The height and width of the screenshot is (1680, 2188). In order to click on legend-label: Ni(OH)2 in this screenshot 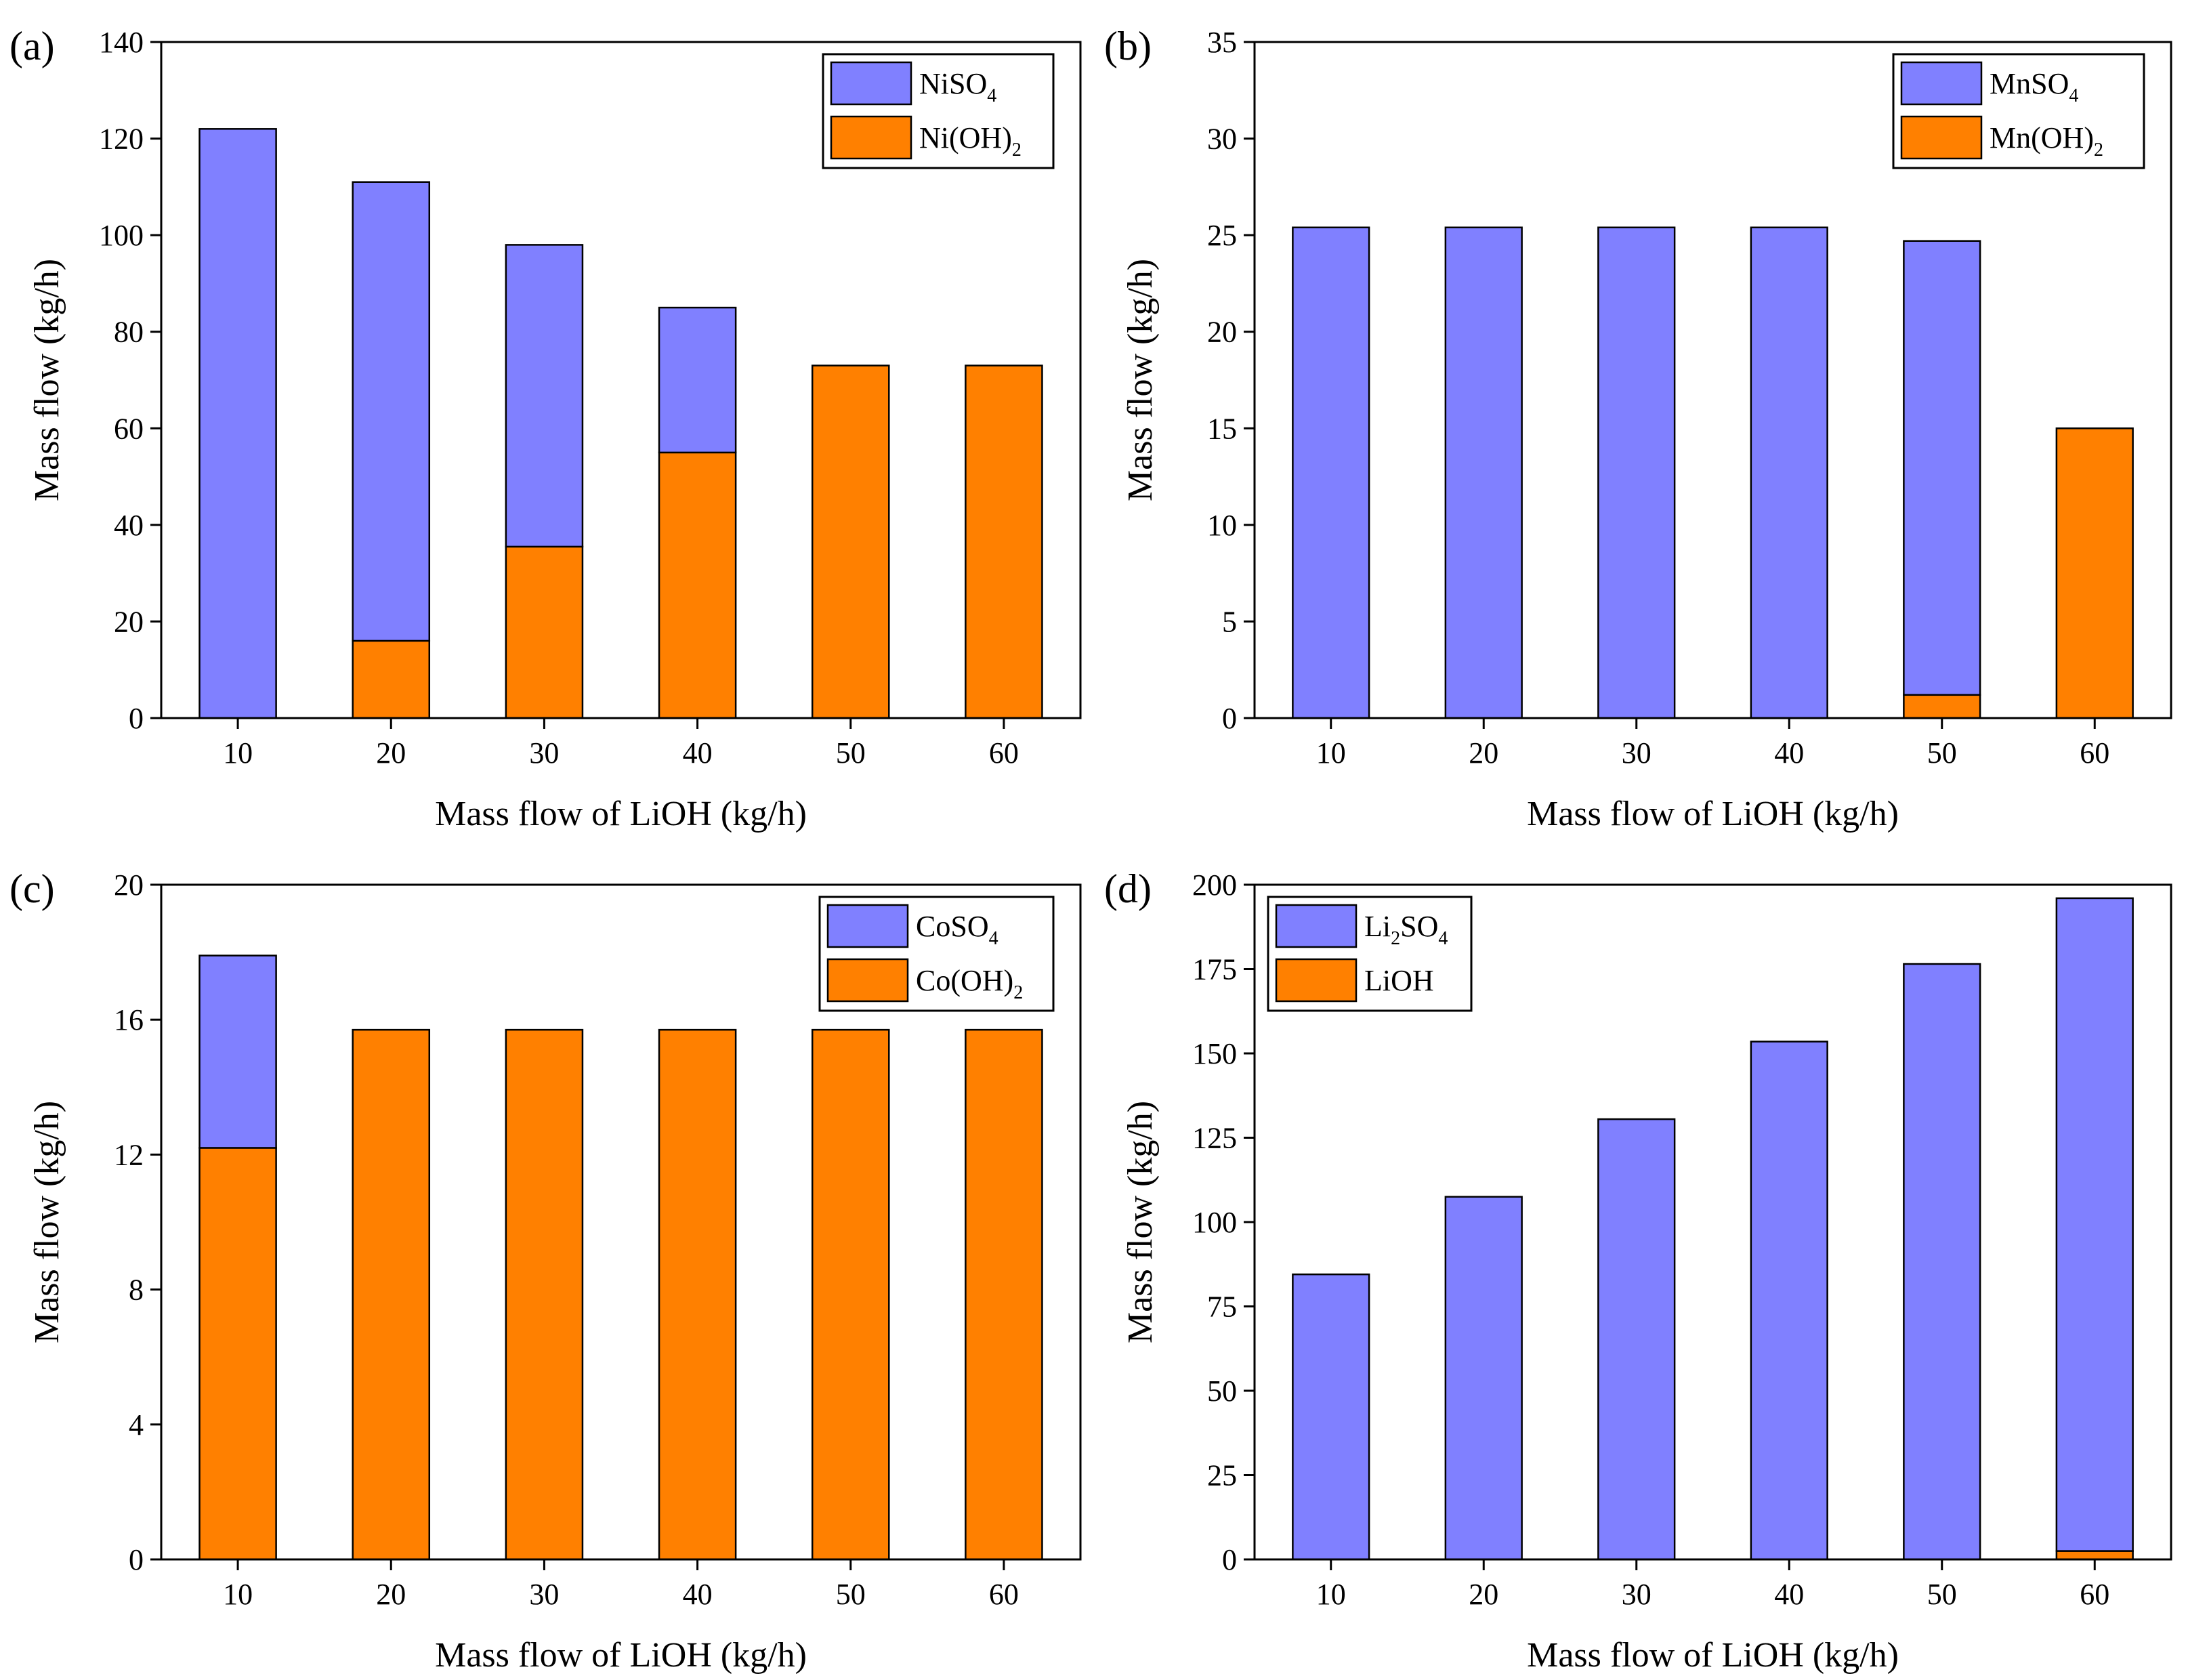, I will do `click(970, 141)`.